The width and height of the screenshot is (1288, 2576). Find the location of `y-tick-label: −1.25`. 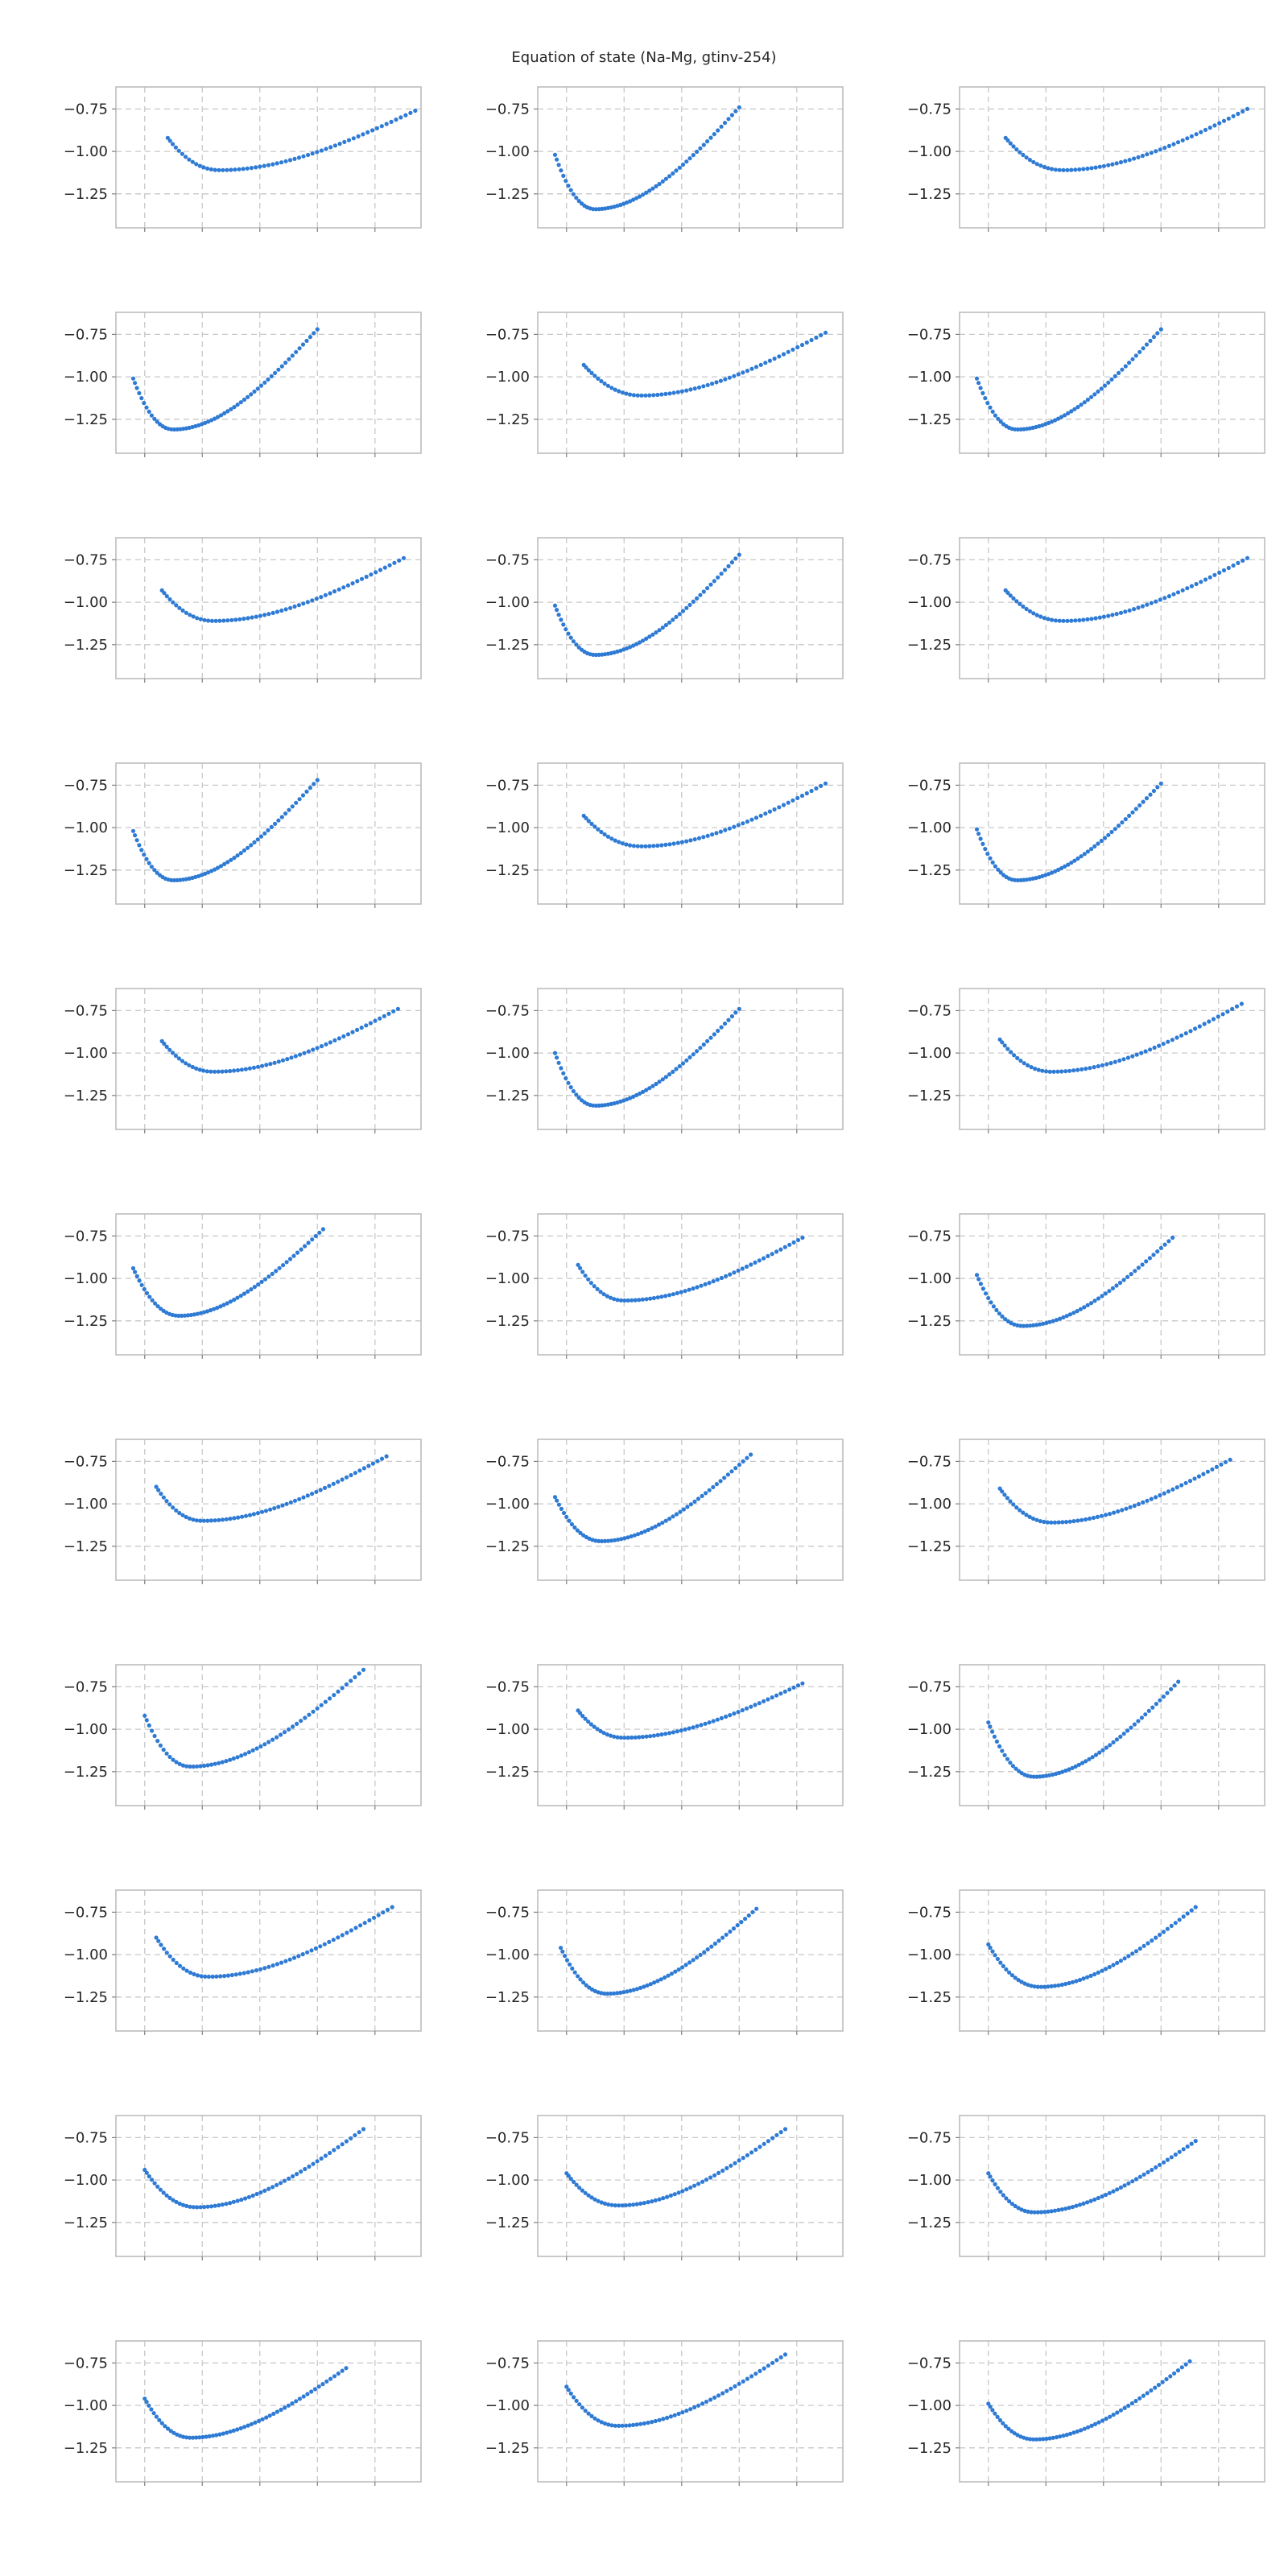

y-tick-label: −1.25 is located at coordinates (929, 194).